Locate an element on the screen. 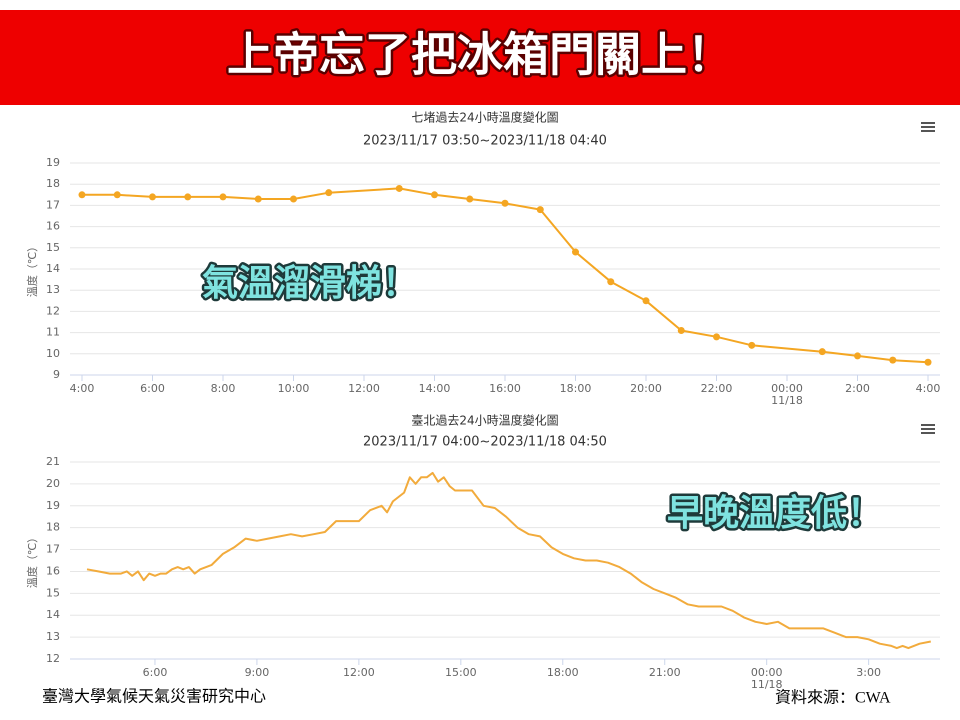 The height and width of the screenshot is (720, 960). footer-source-org: 臺灣大學氣候天氣災害研究中心 is located at coordinates (154, 696).